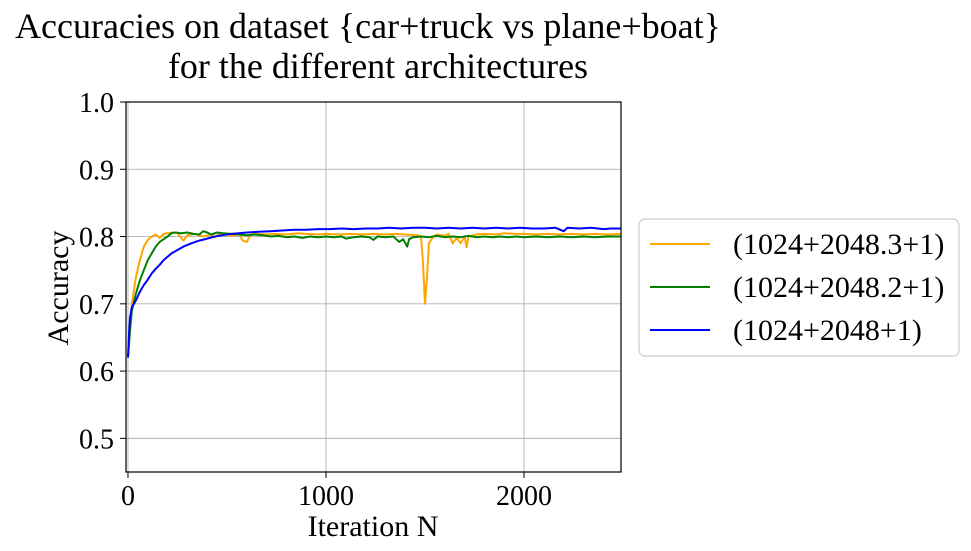 This screenshot has width=971, height=551. What do you see at coordinates (838, 287) in the screenshot?
I see `legend-label-2: (1024+2048.2+1)` at bounding box center [838, 287].